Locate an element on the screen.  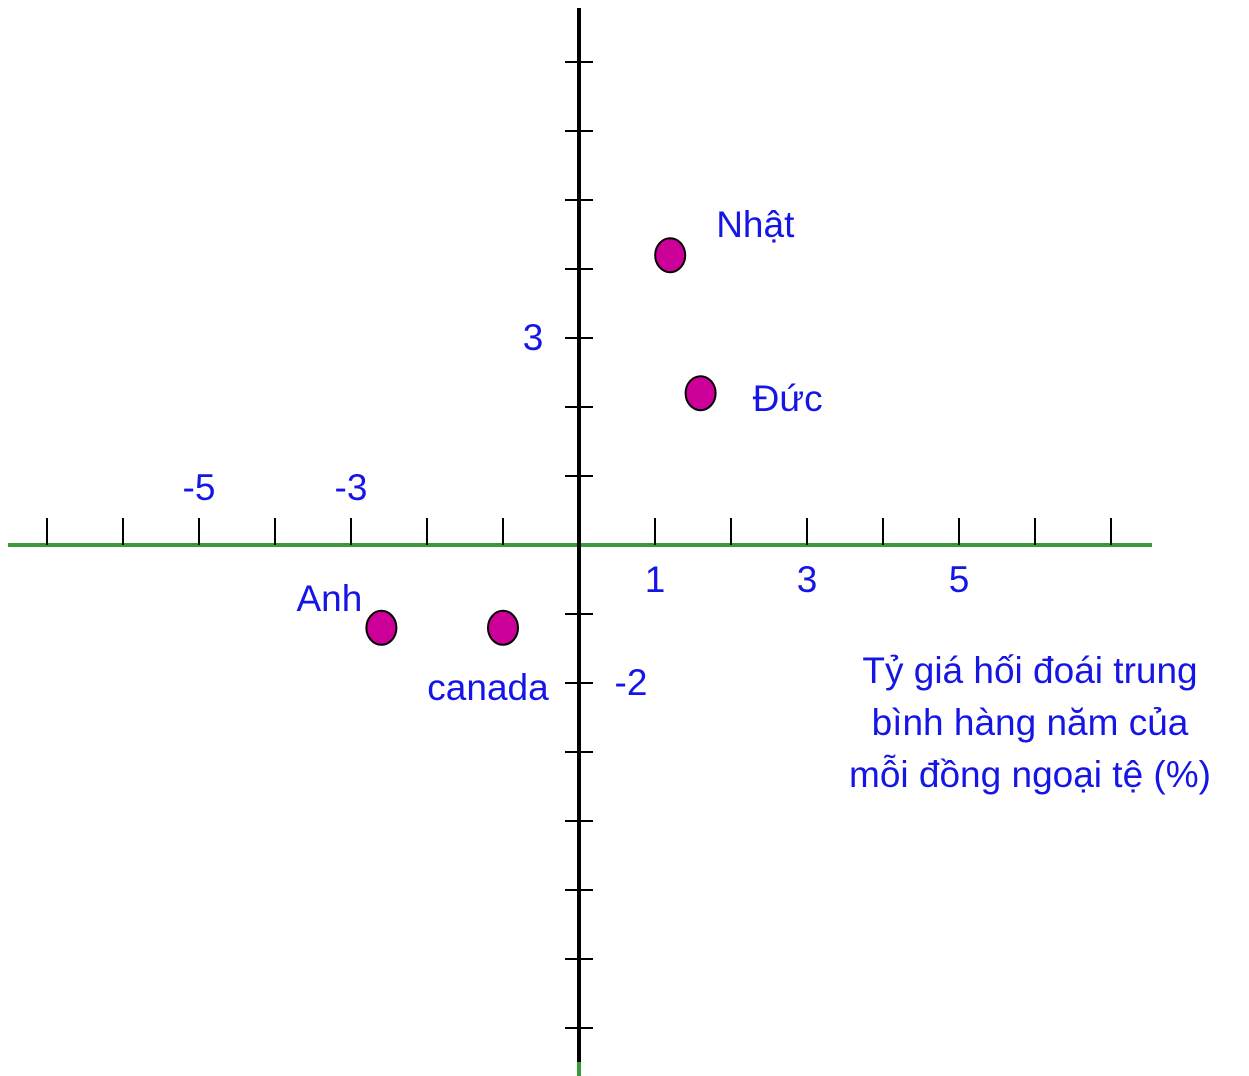
x-ticks is located at coordinates (579, 531).